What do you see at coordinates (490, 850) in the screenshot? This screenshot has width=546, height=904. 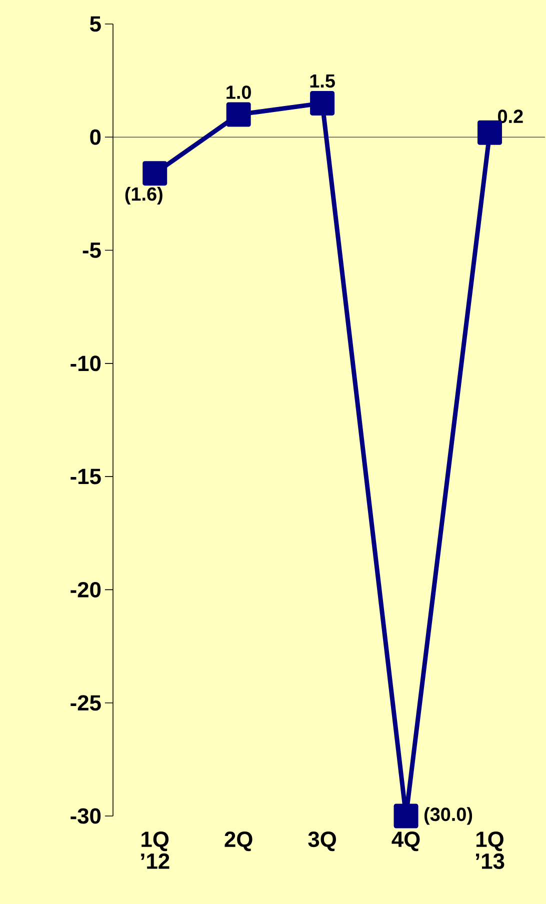 I see `x-tick-label: 1Q ’13` at bounding box center [490, 850].